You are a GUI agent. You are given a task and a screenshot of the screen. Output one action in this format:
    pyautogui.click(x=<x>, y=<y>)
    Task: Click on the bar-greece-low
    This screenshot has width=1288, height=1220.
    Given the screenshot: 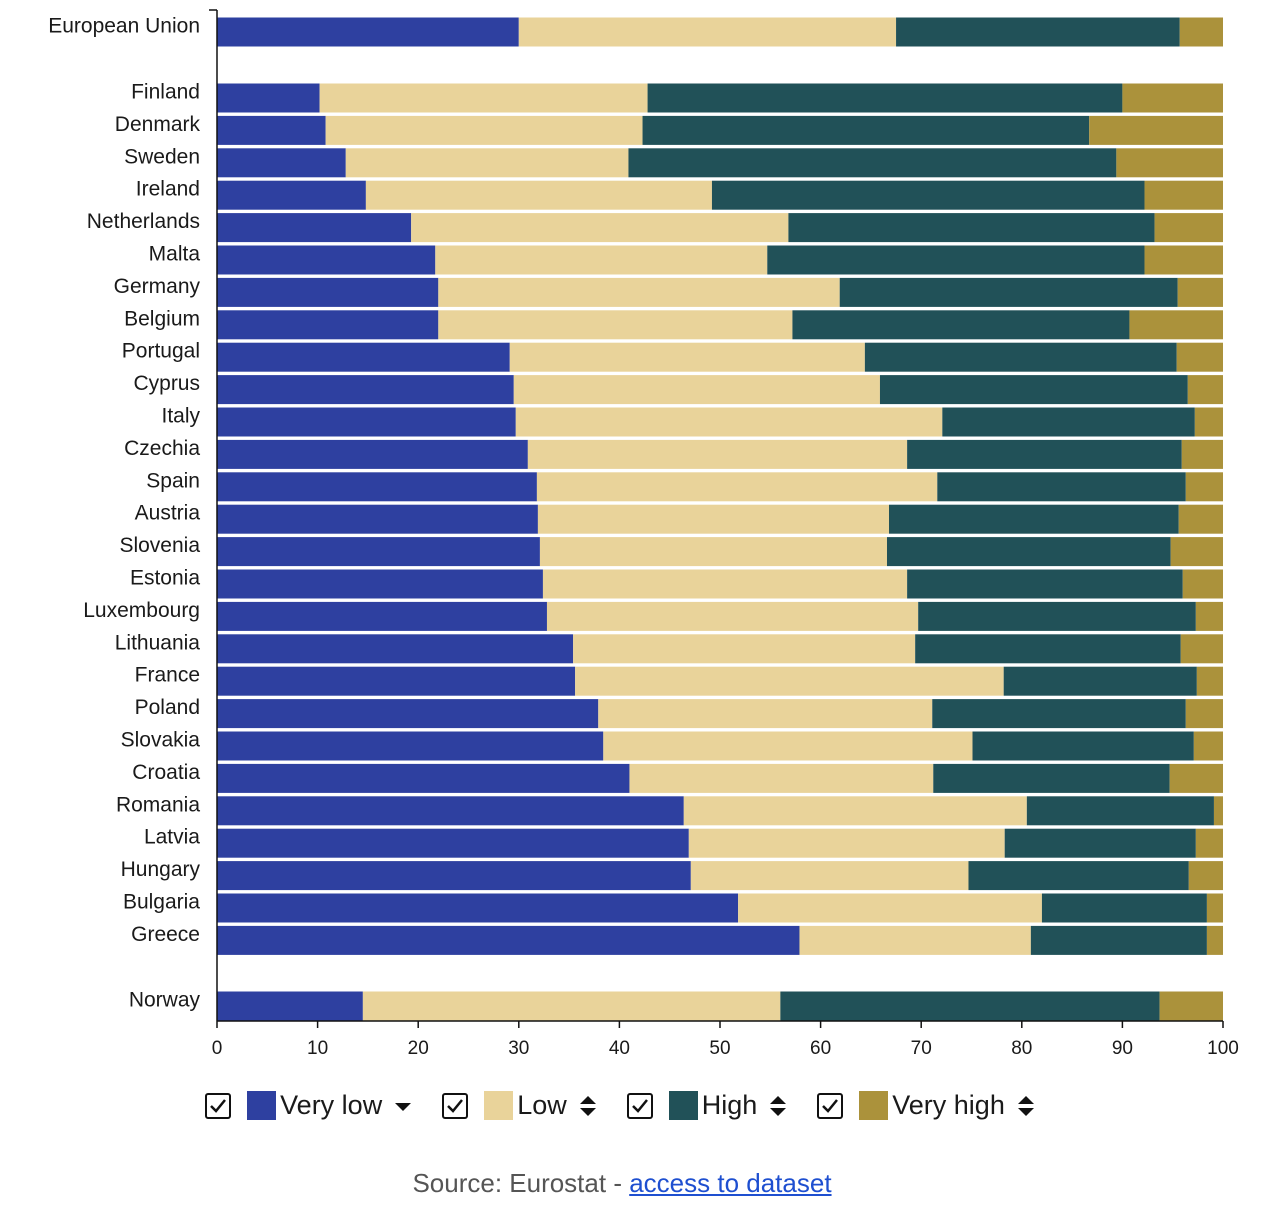 What is the action you would take?
    pyautogui.click(x=915, y=940)
    